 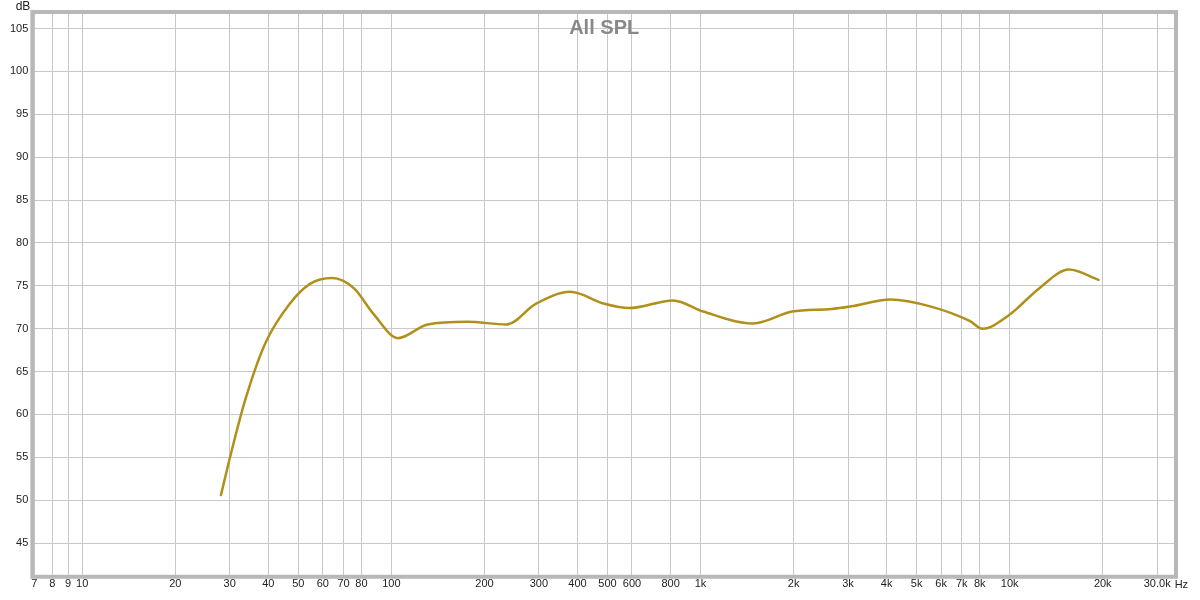 What do you see at coordinates (175, 583) in the screenshot?
I see `x-tick-label: 20` at bounding box center [175, 583].